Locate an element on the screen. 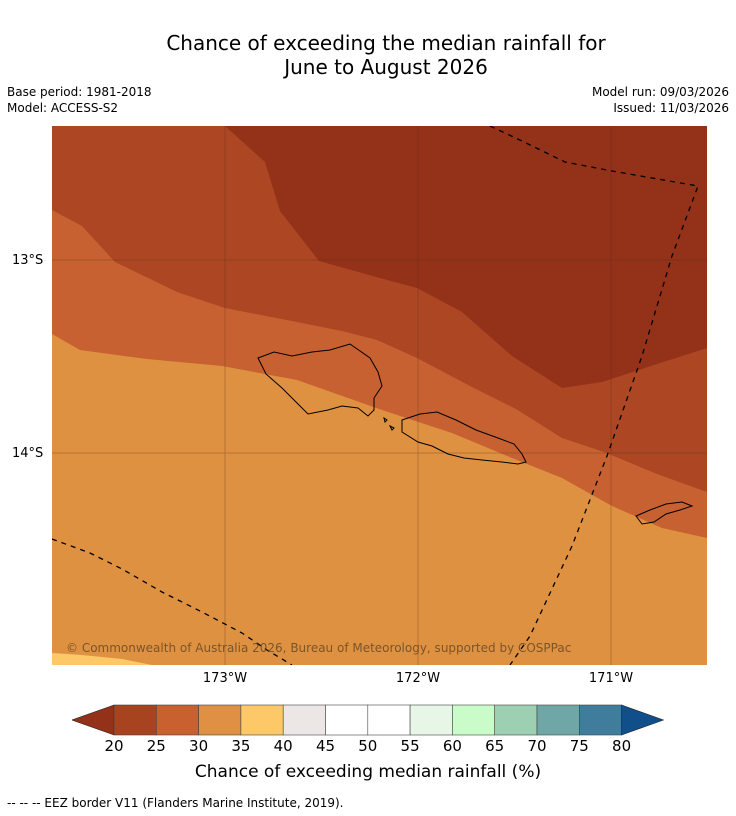 The width and height of the screenshot is (736, 816). colorbar-tick-label: 65 is located at coordinates (495, 746).